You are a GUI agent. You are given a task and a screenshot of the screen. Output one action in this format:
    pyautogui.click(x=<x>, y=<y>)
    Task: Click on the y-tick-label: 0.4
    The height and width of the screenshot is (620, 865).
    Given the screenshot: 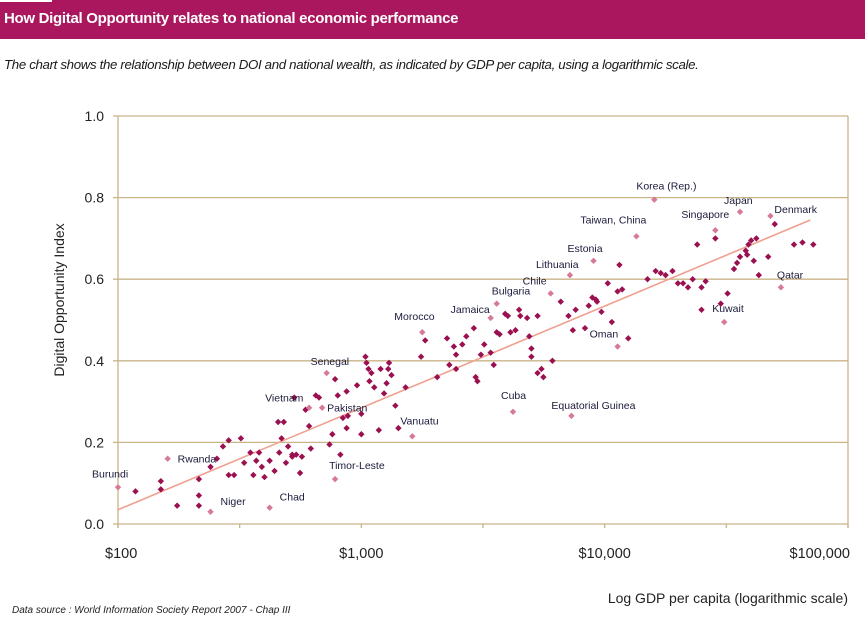 What is the action you would take?
    pyautogui.click(x=95, y=361)
    